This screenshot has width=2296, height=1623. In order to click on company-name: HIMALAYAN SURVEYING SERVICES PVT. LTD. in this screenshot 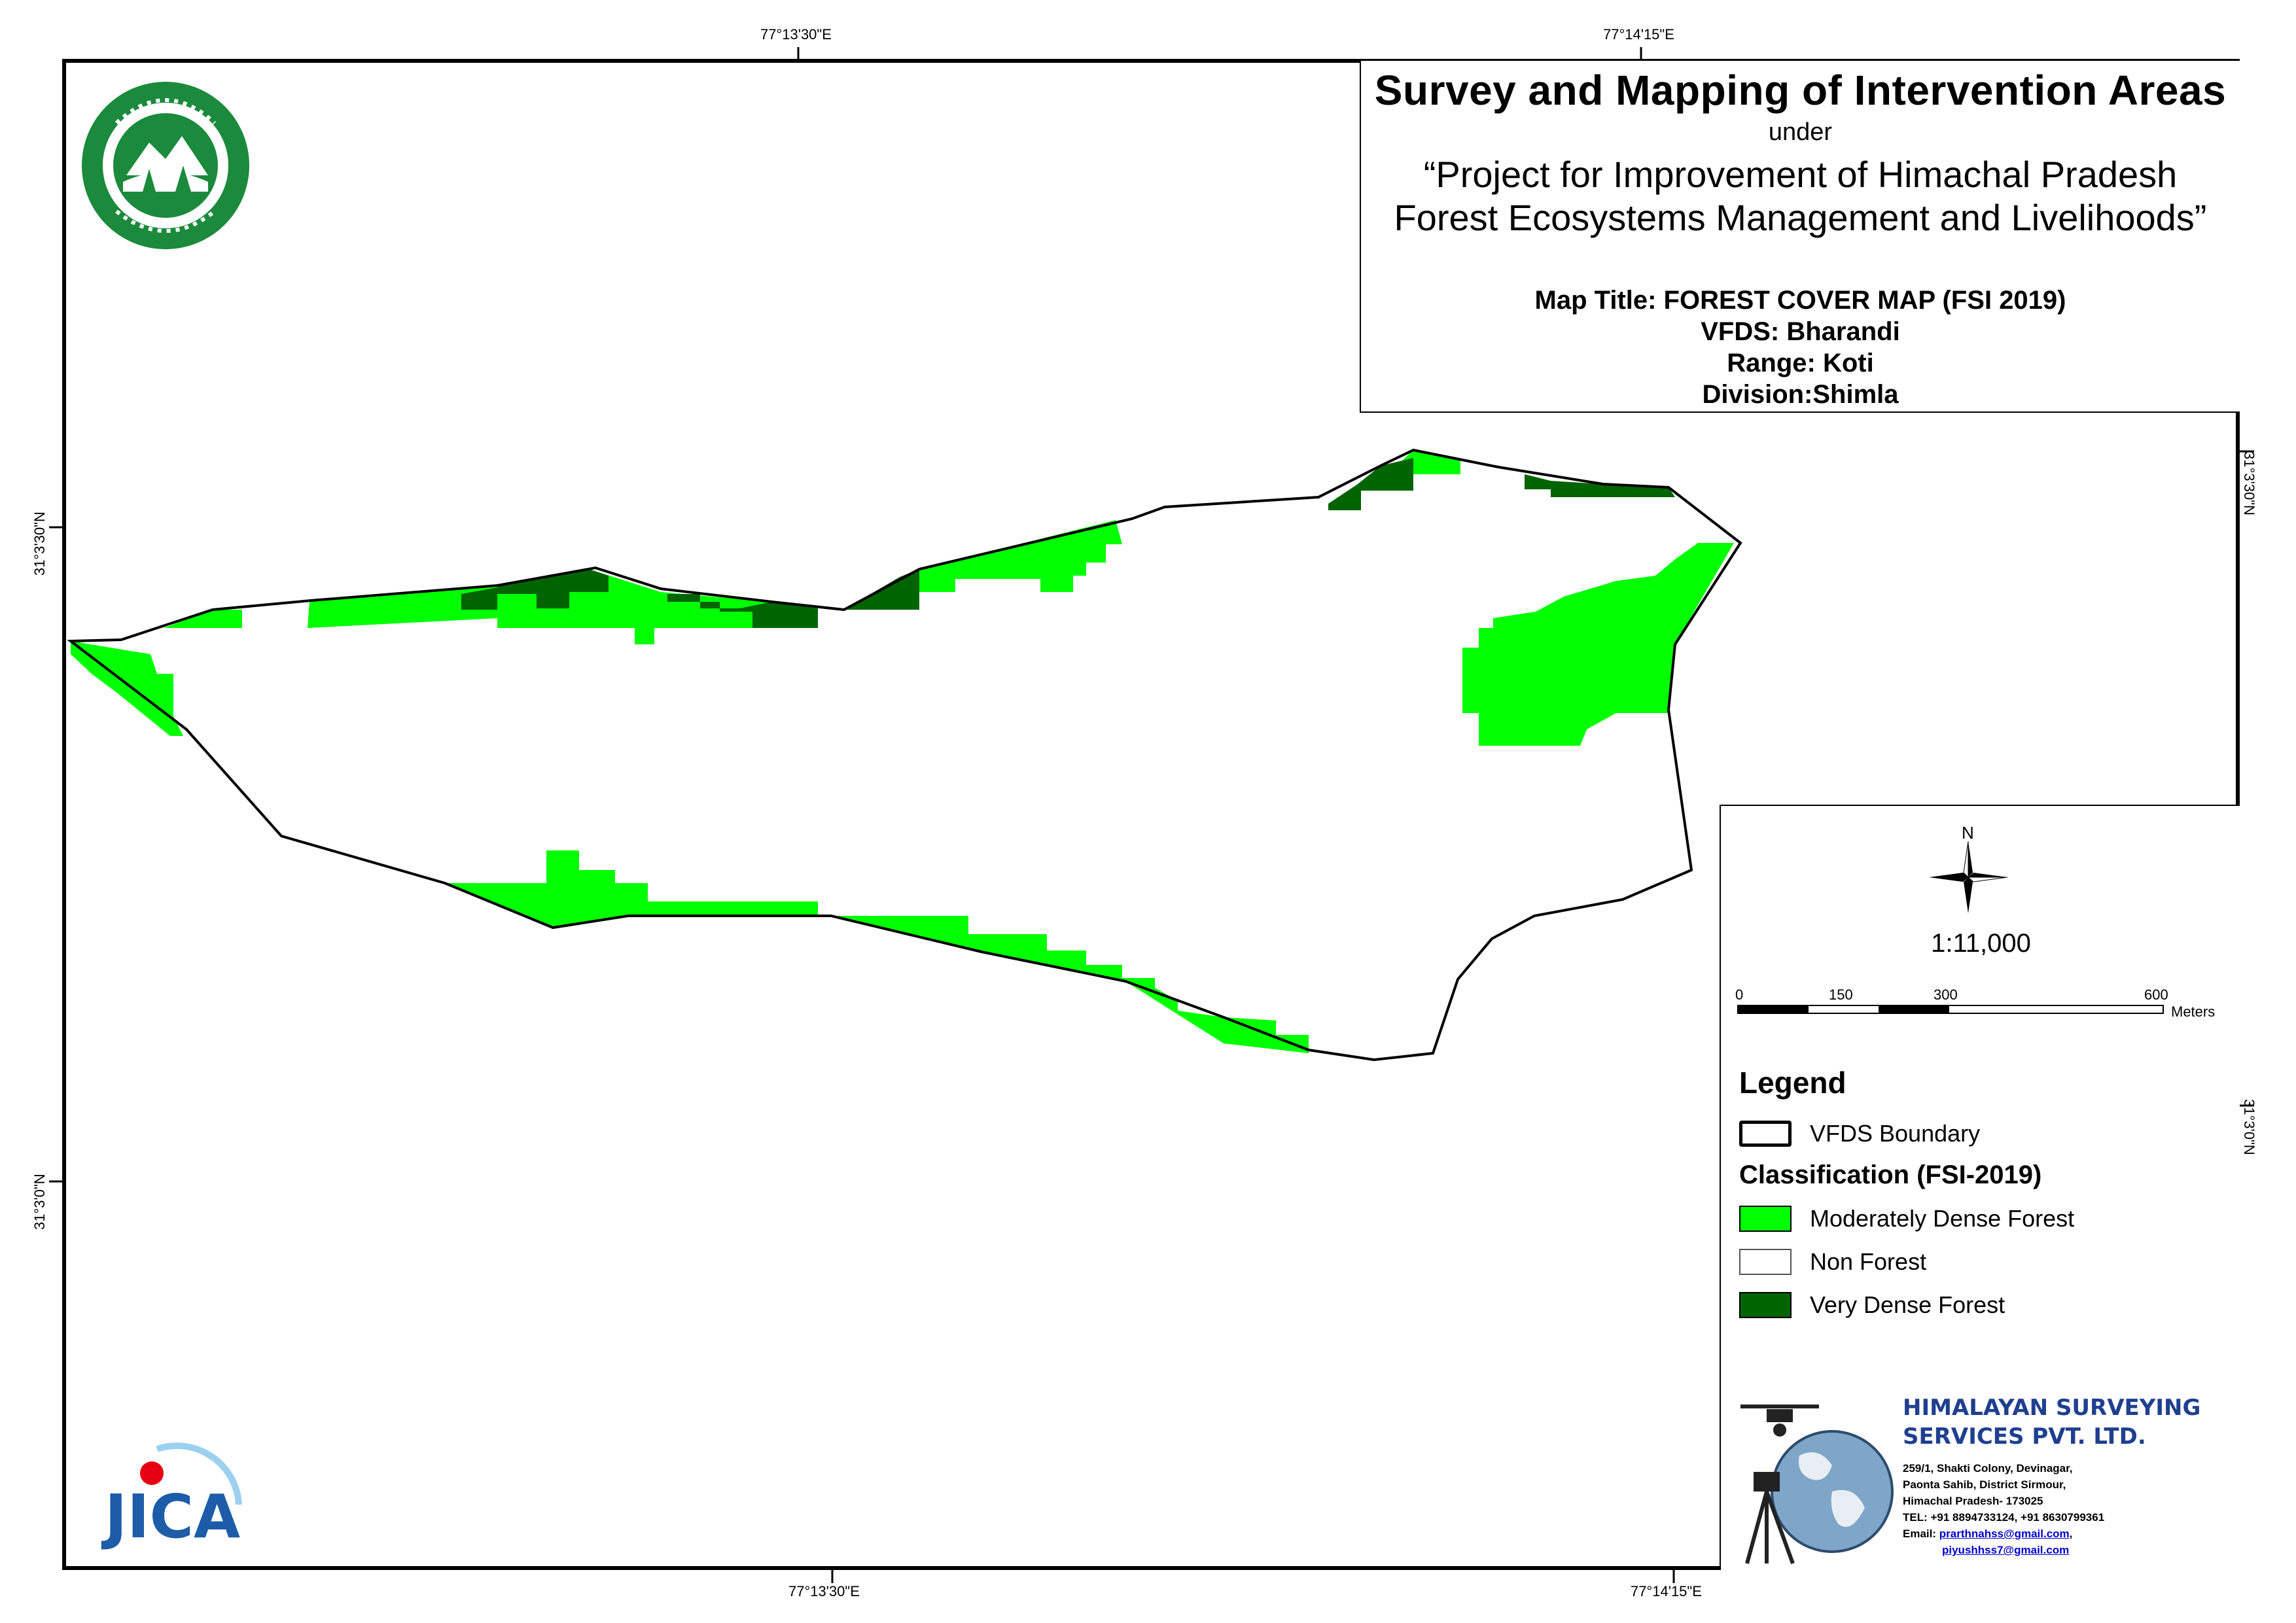, I will do `click(2051, 1422)`.